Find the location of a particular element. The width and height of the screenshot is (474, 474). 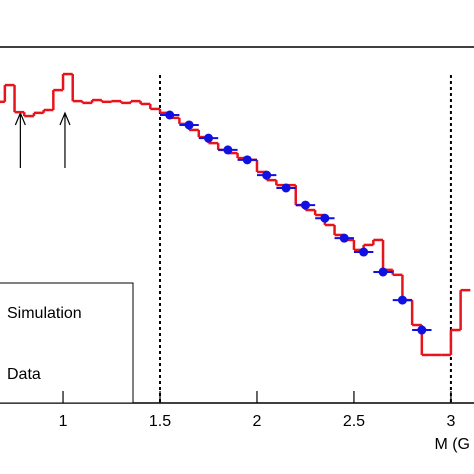

x-axis-label: M (G is located at coordinates (452, 444).